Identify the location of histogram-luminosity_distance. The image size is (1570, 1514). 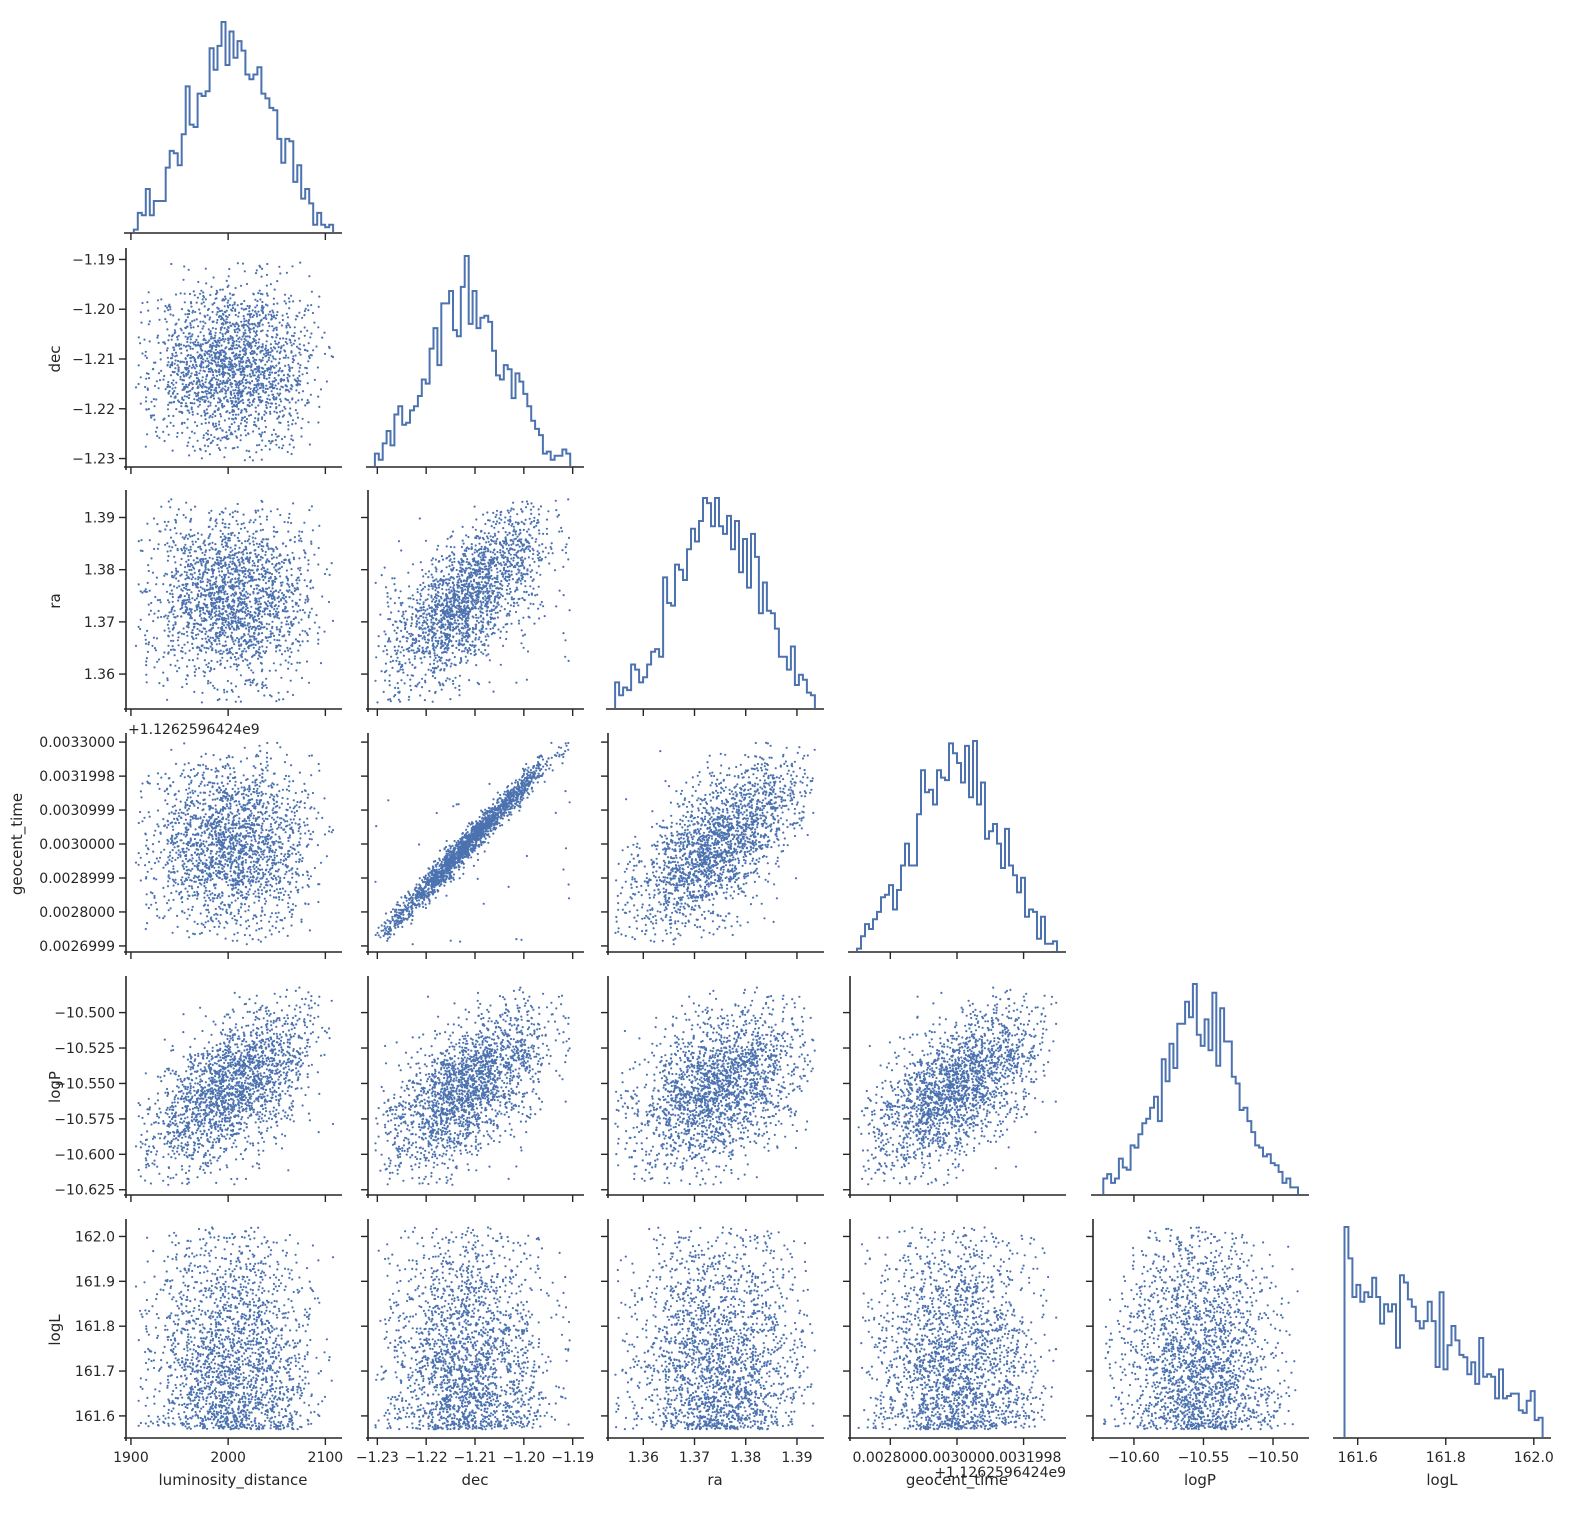
(233, 127).